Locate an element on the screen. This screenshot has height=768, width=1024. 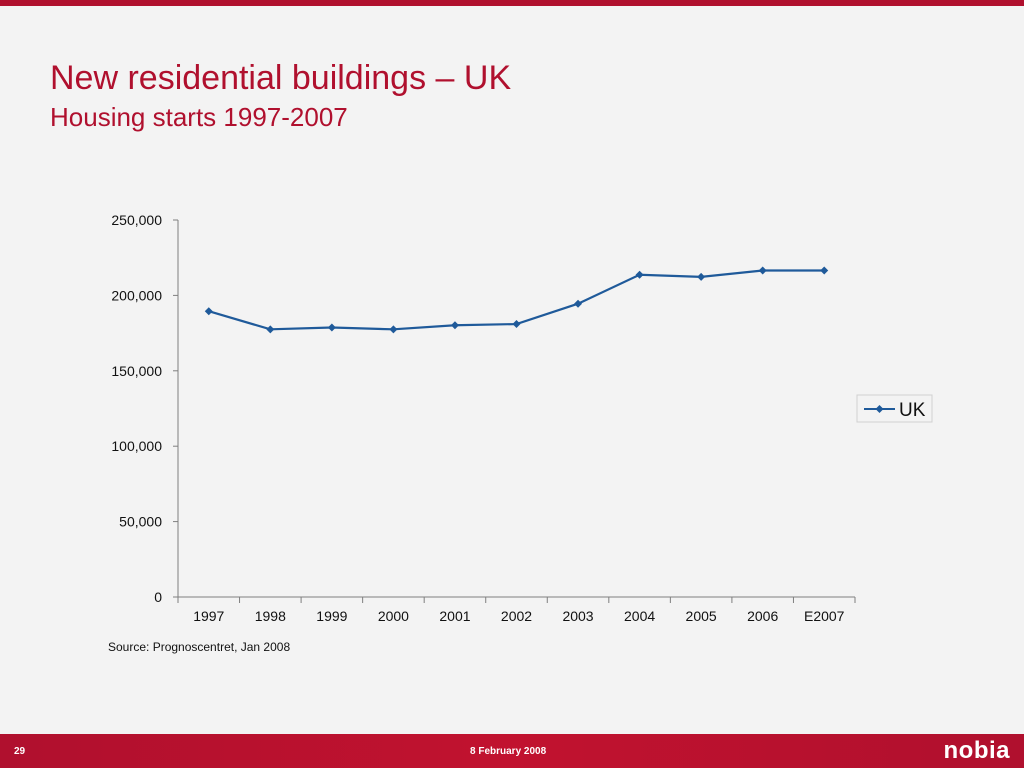
x-tick-label: E2007 is located at coordinates (824, 616).